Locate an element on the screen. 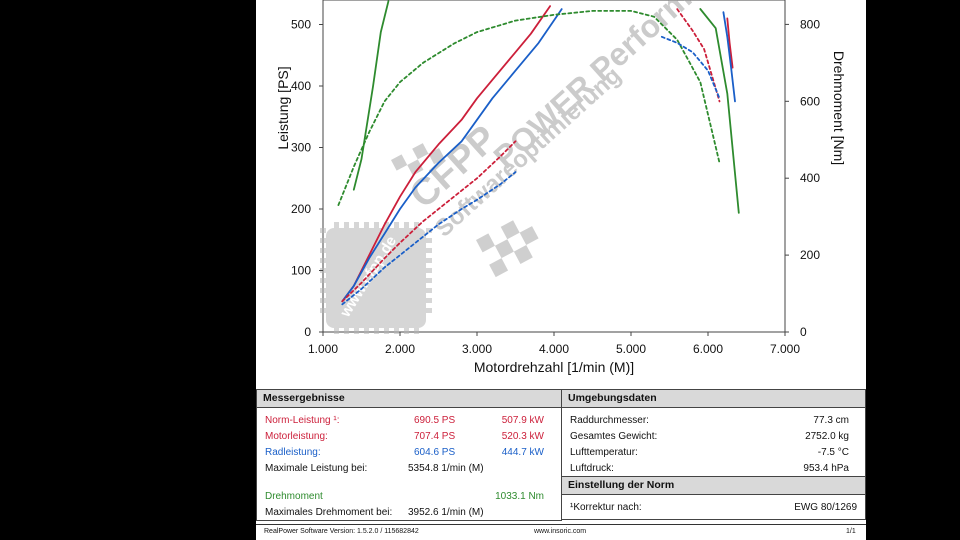 This screenshot has width=960, height=540. series-radleistung is located at coordinates (452, 155).